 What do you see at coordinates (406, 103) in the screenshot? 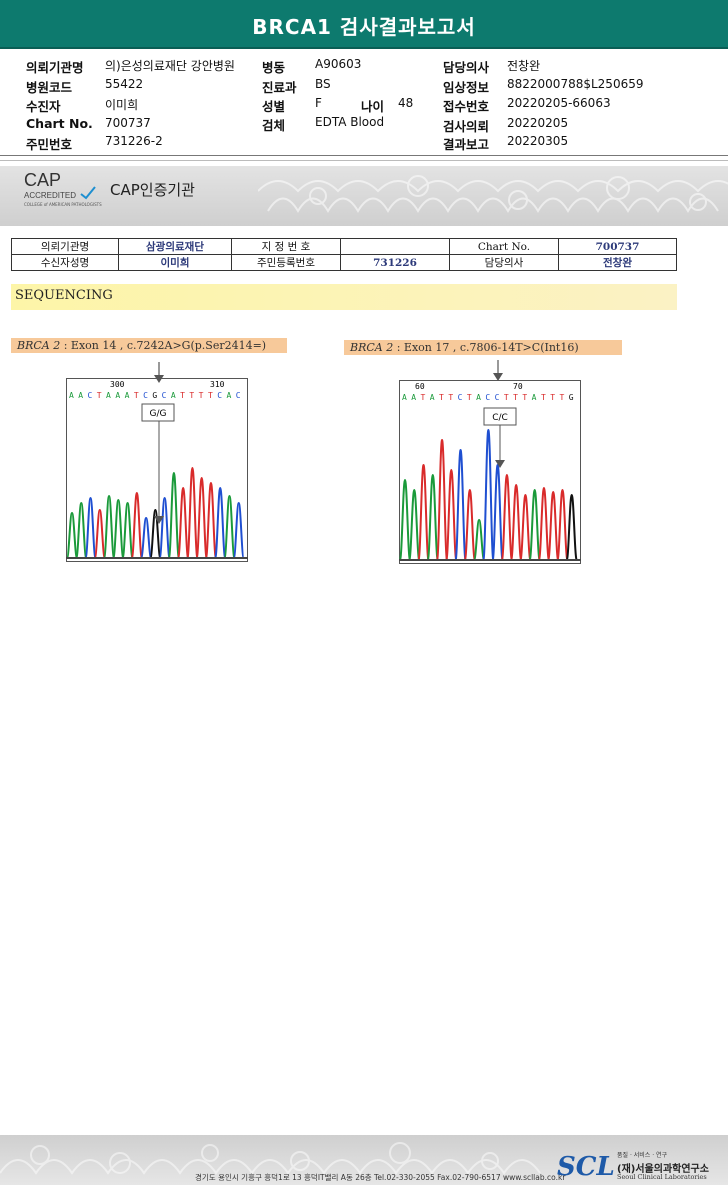
I see `value-age: 48` at bounding box center [406, 103].